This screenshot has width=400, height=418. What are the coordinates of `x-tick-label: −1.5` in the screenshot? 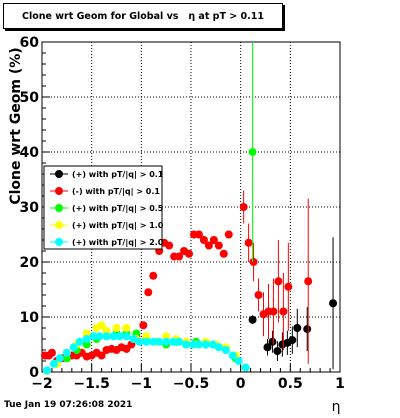 It's located at (91, 384).